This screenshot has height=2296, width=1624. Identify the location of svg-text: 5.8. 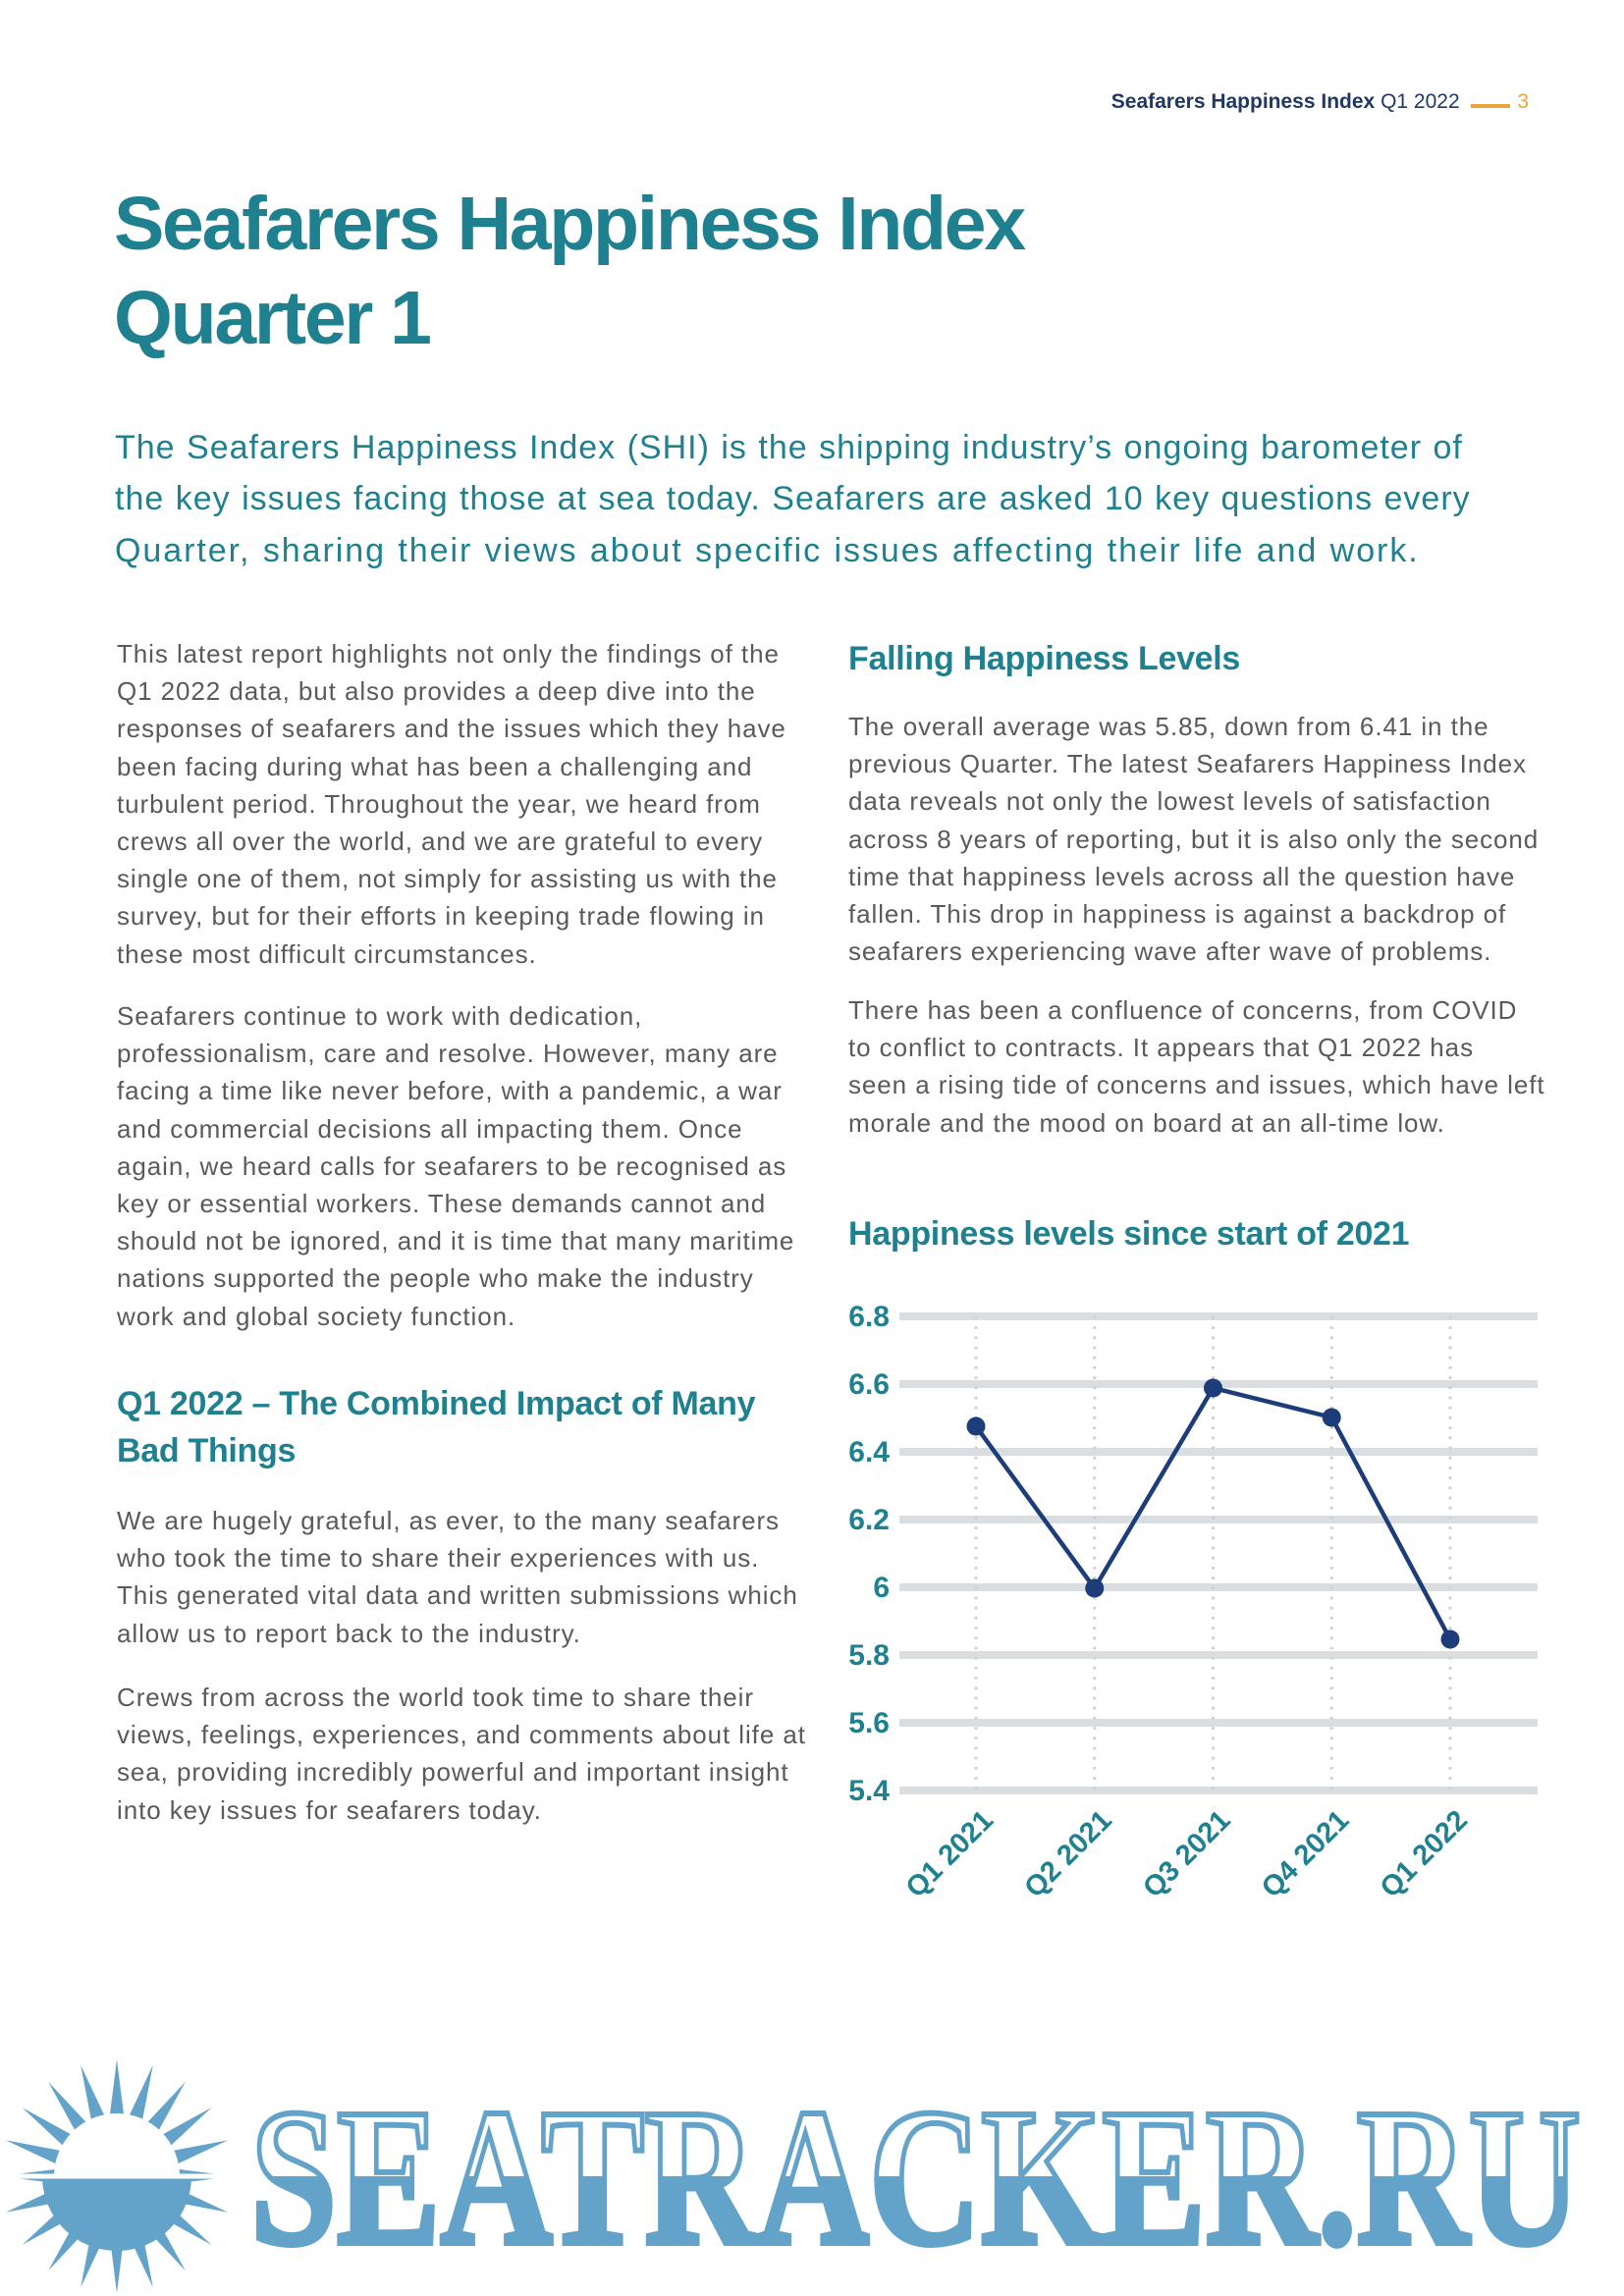
(869, 1655).